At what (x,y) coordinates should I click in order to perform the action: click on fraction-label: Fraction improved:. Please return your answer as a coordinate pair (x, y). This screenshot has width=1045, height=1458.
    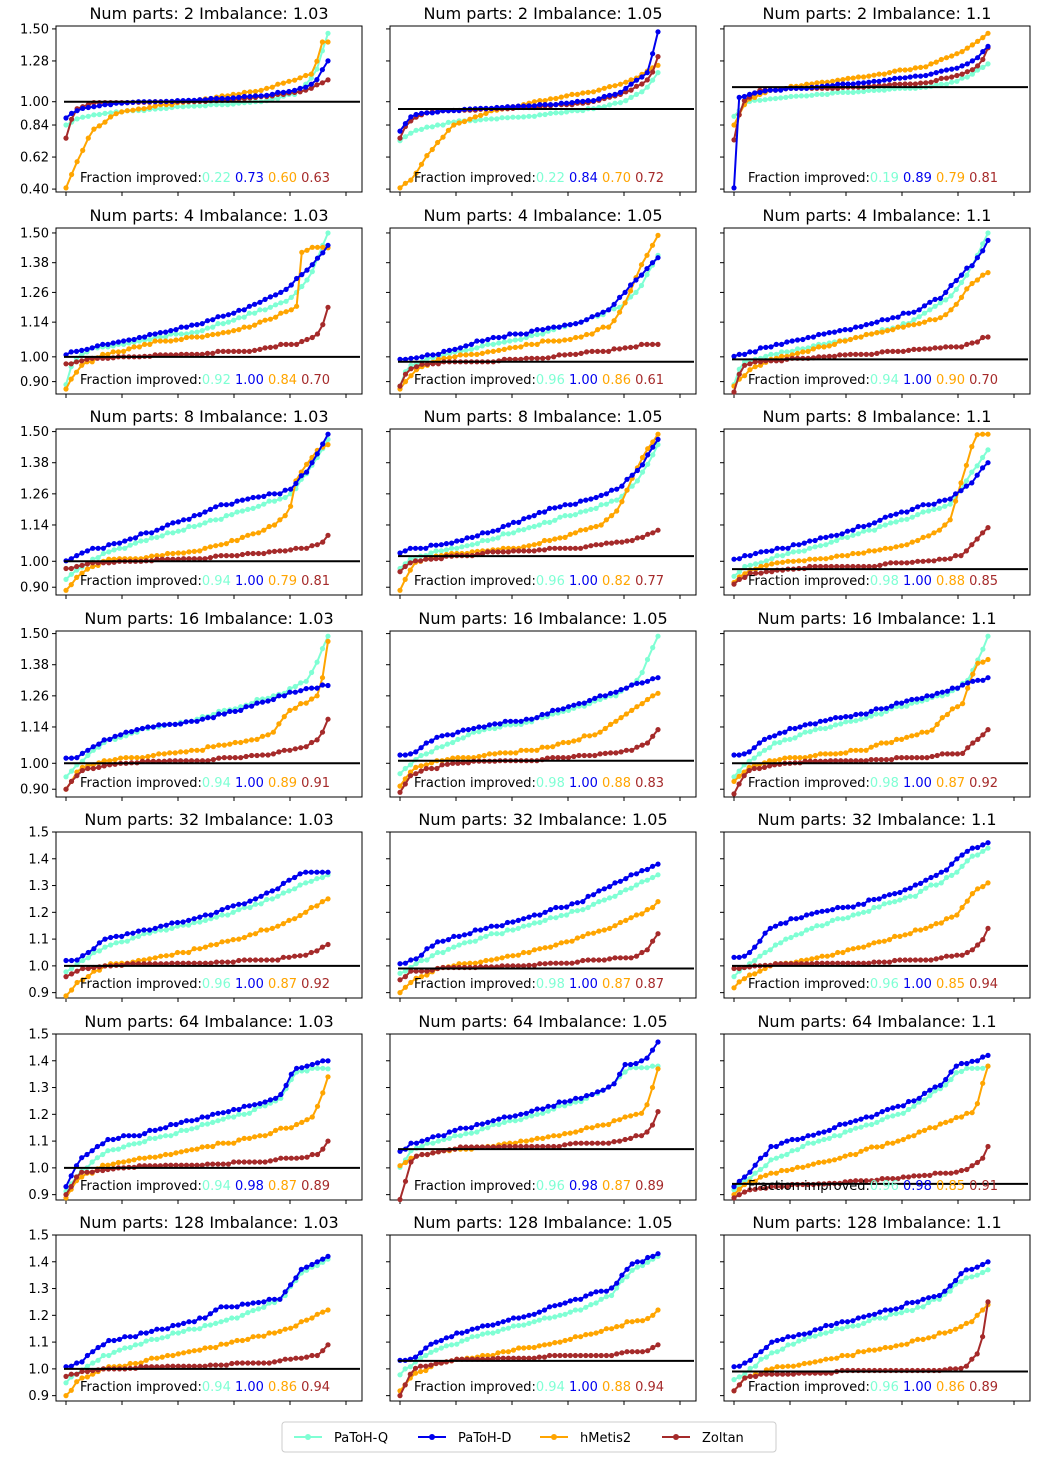
    Looking at the image, I should click on (809, 783).